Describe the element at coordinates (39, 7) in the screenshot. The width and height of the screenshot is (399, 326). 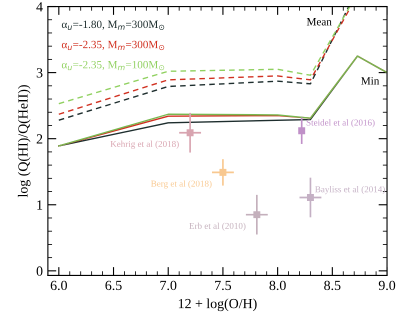
I see `y-tick-label: 4` at that location.